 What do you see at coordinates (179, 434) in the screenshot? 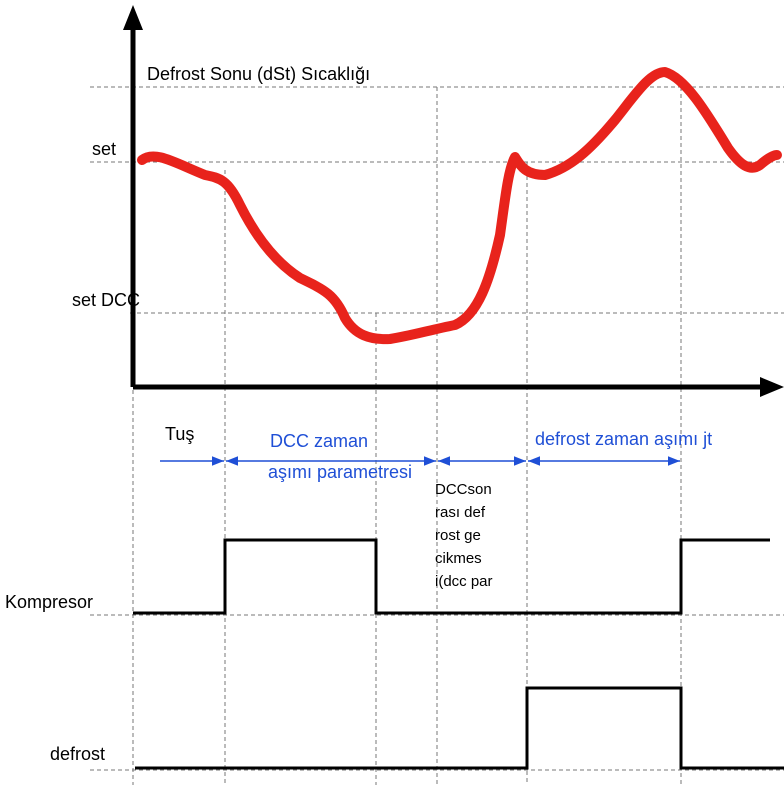
I see `interval-label: Tuş` at bounding box center [179, 434].